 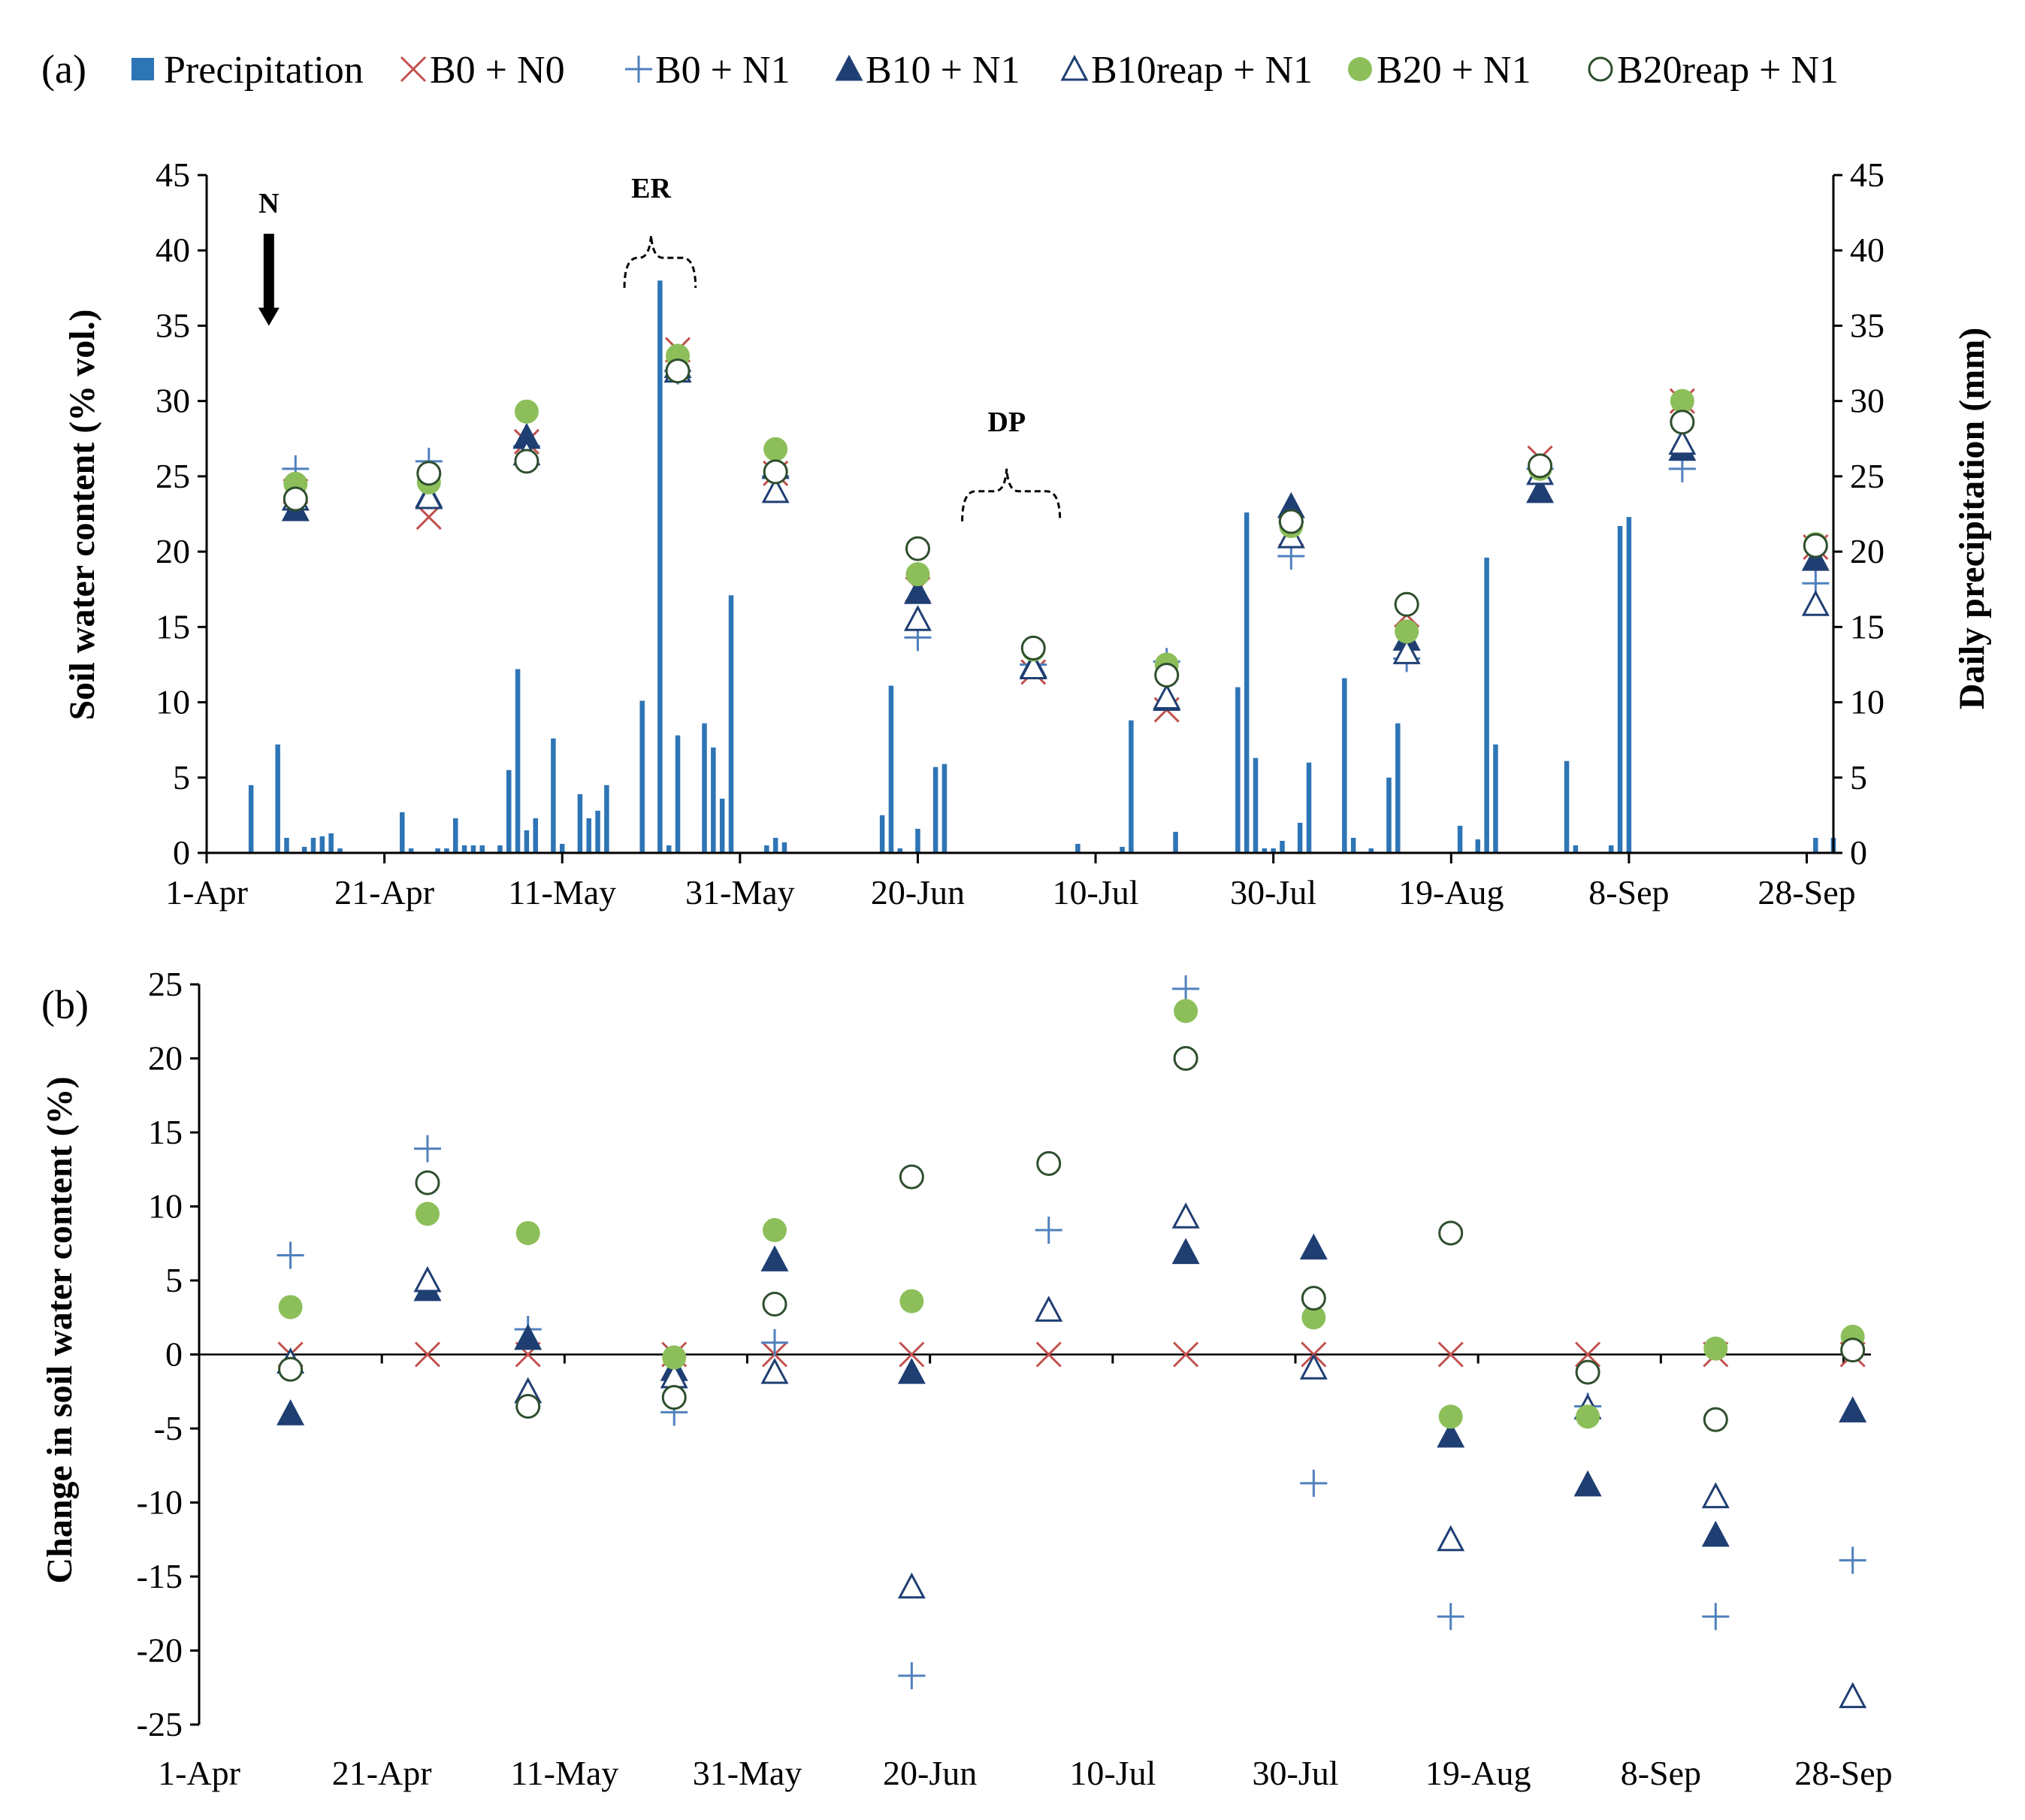 What do you see at coordinates (413, 69) in the screenshot?
I see `legend-b0-n0-marker` at bounding box center [413, 69].